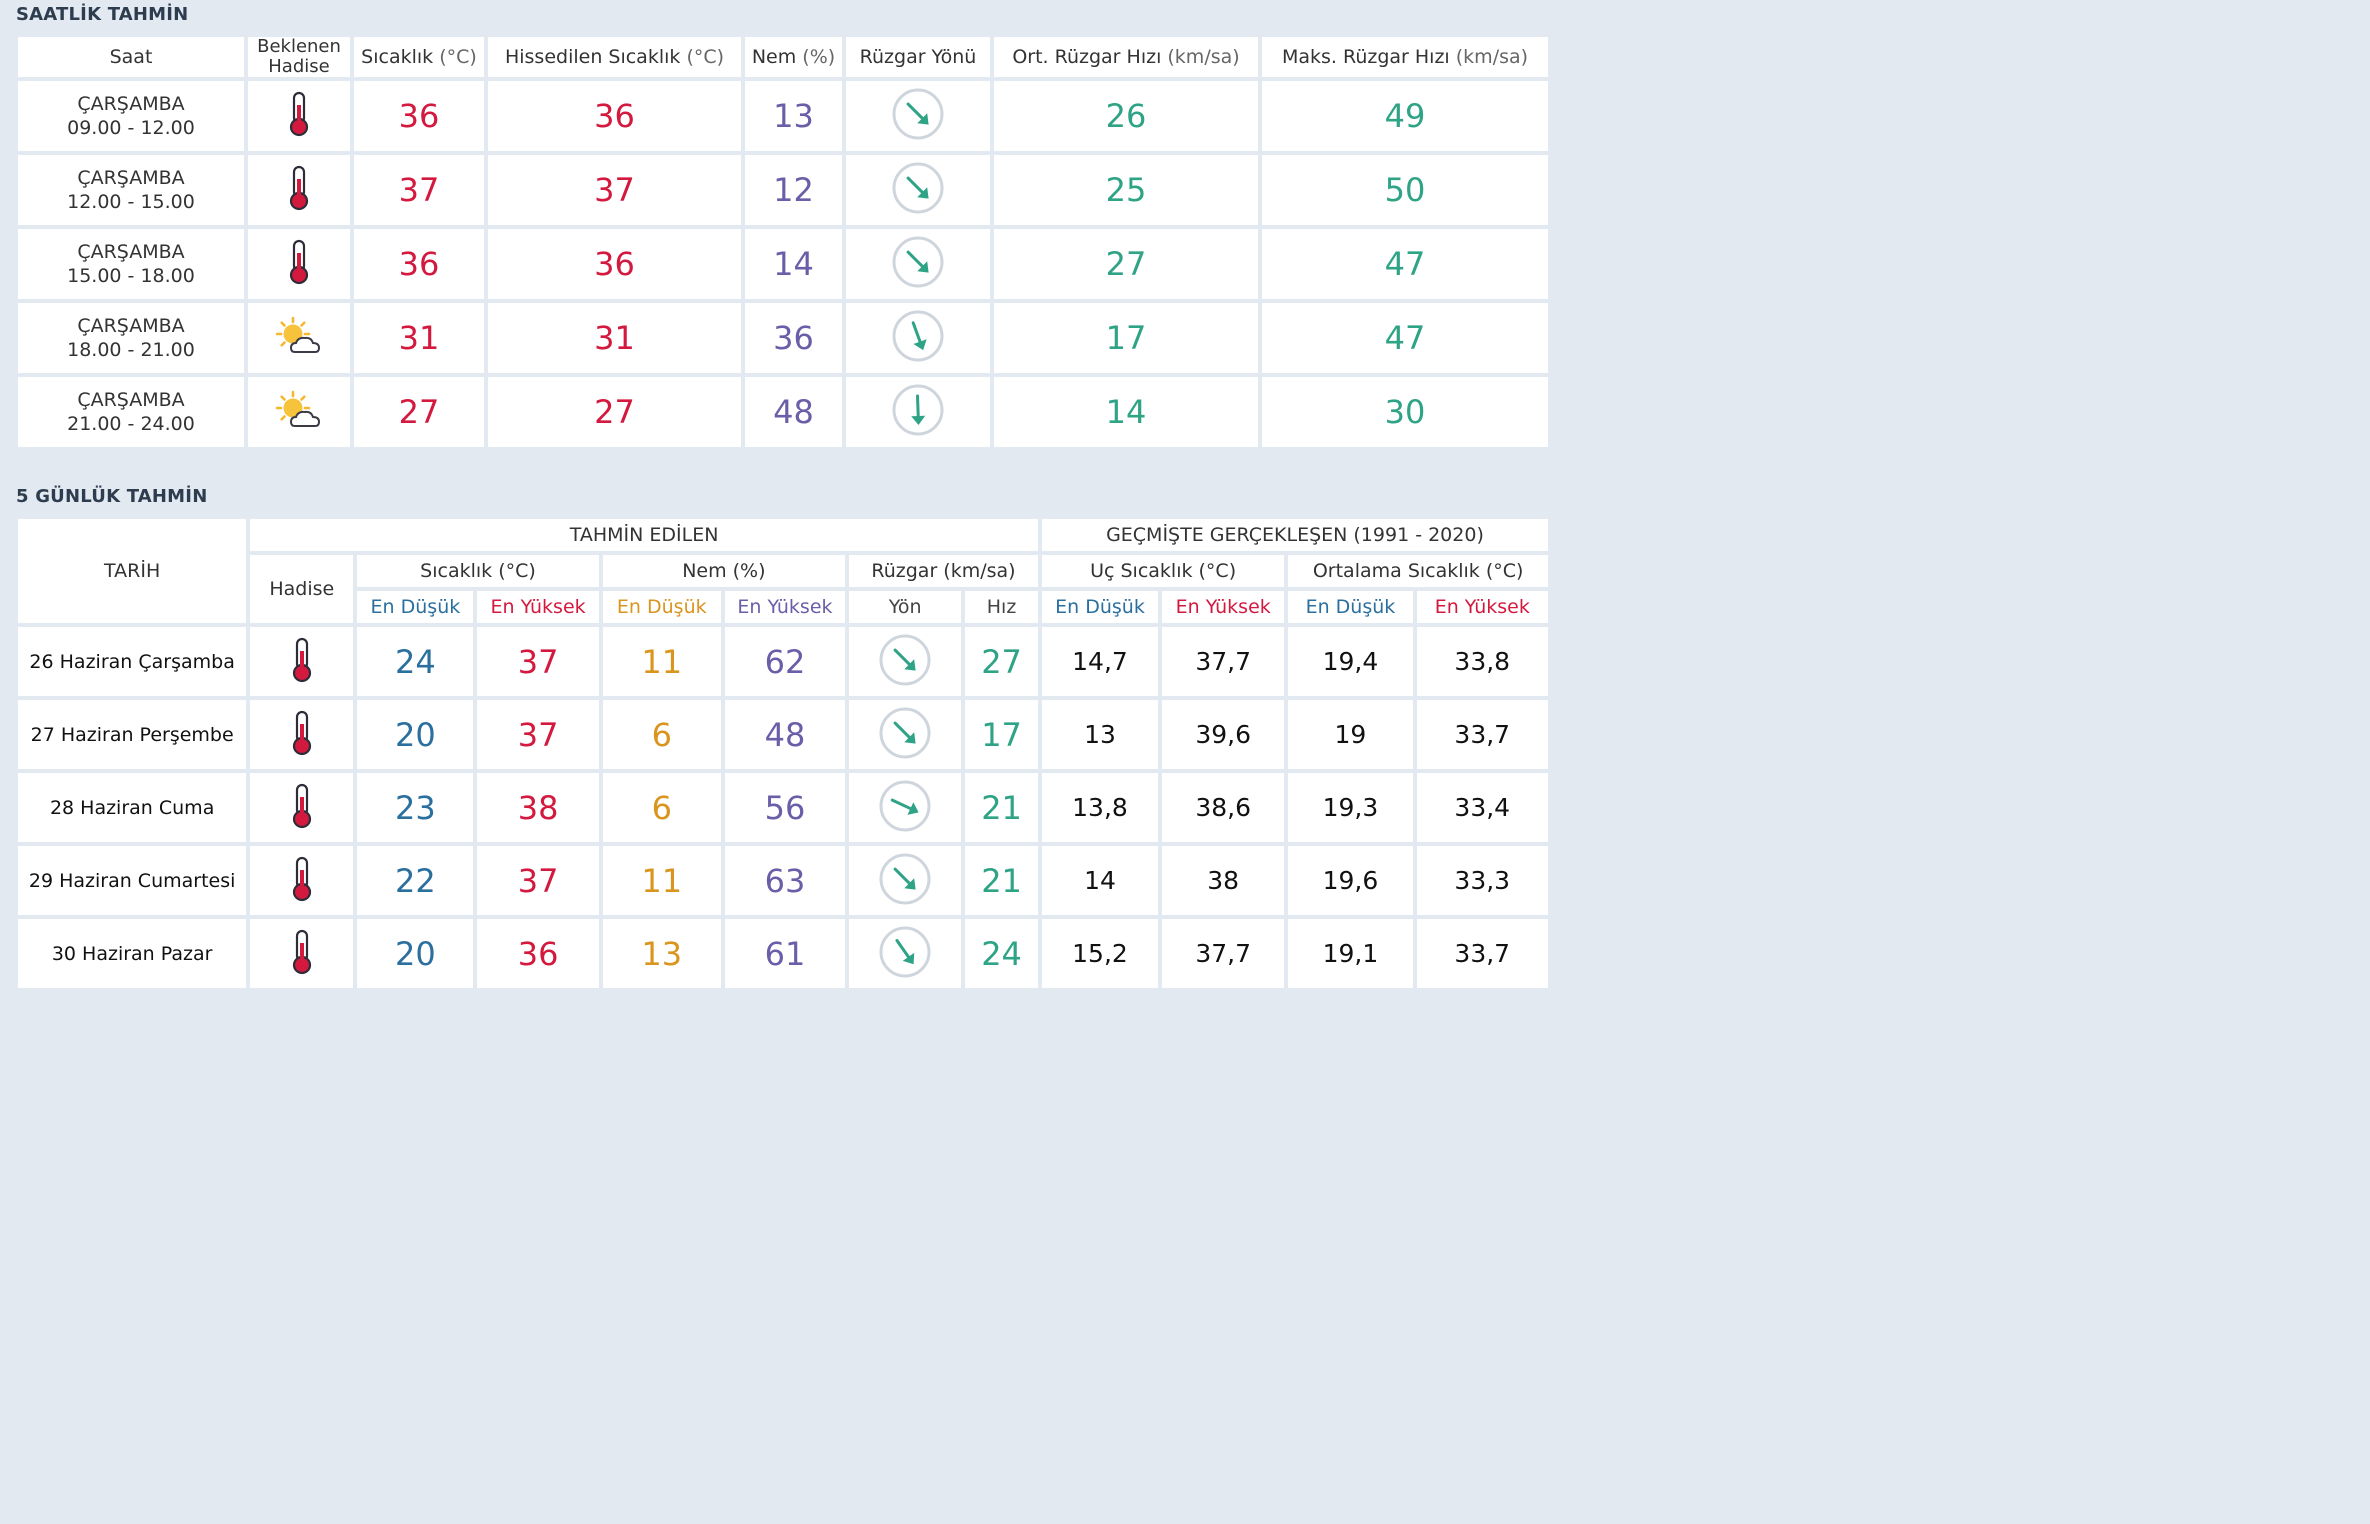 This screenshot has height=1524, width=2370. What do you see at coordinates (1126, 190) in the screenshot?
I see `hourly-avg-wind: 25` at bounding box center [1126, 190].